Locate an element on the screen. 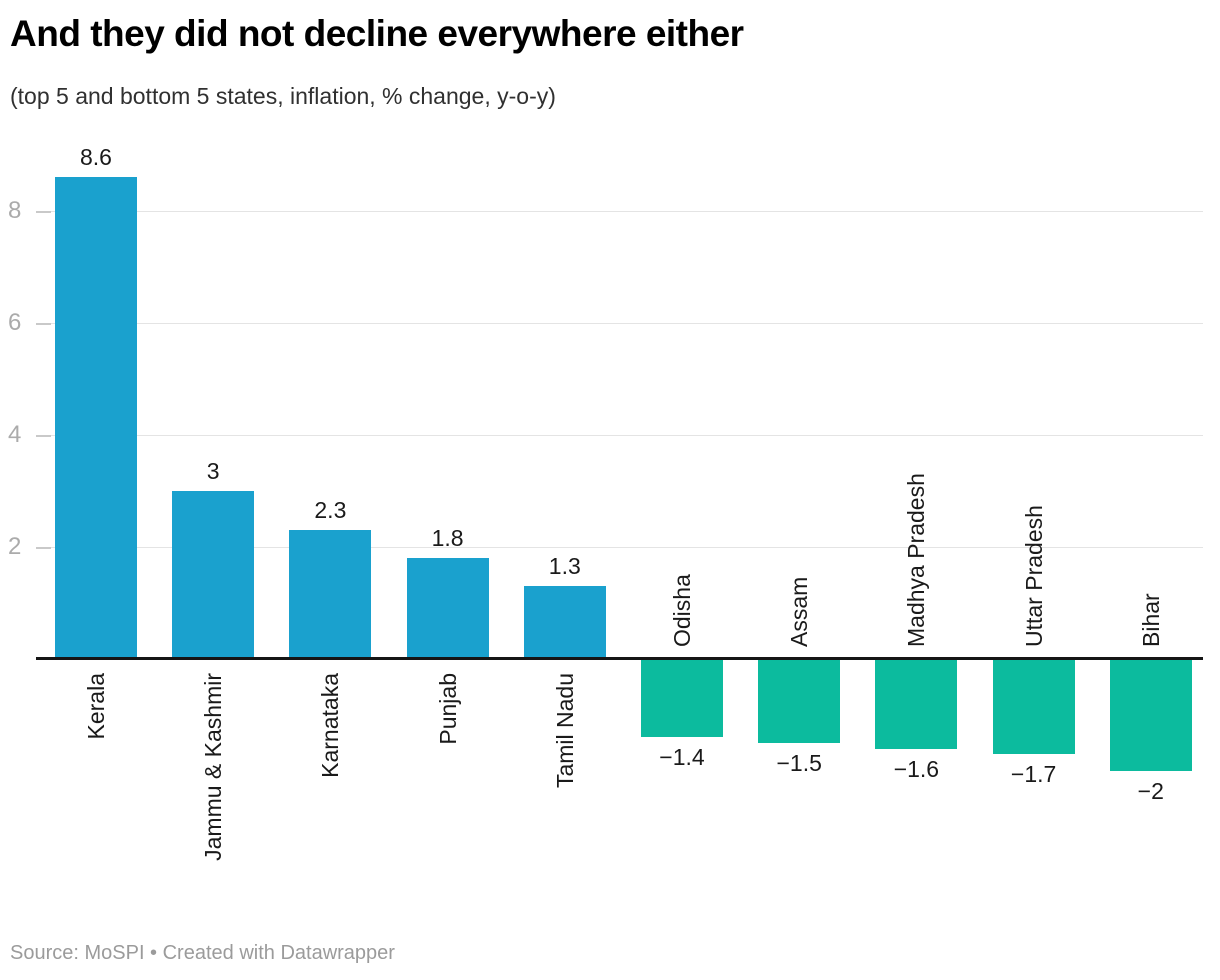 This screenshot has width=1220, height=980. value-label: 1.8 is located at coordinates (447, 538).